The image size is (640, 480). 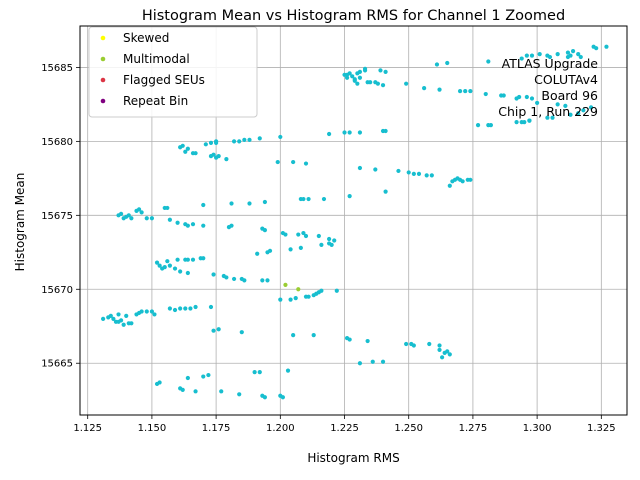 I want to click on legend-label: Skewed, so click(x=146, y=38).